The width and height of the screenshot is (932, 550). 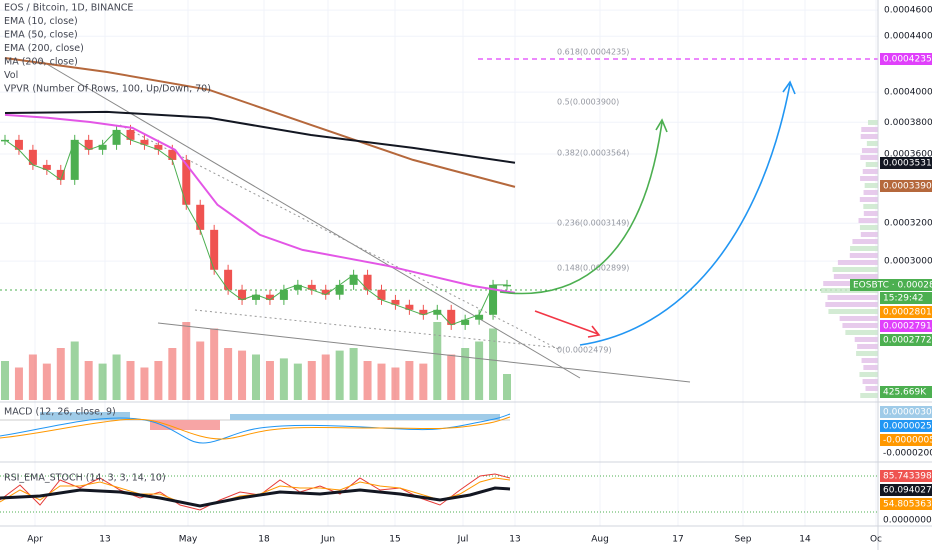 I want to click on badge-label: 0.0002791, so click(x=907, y=327).